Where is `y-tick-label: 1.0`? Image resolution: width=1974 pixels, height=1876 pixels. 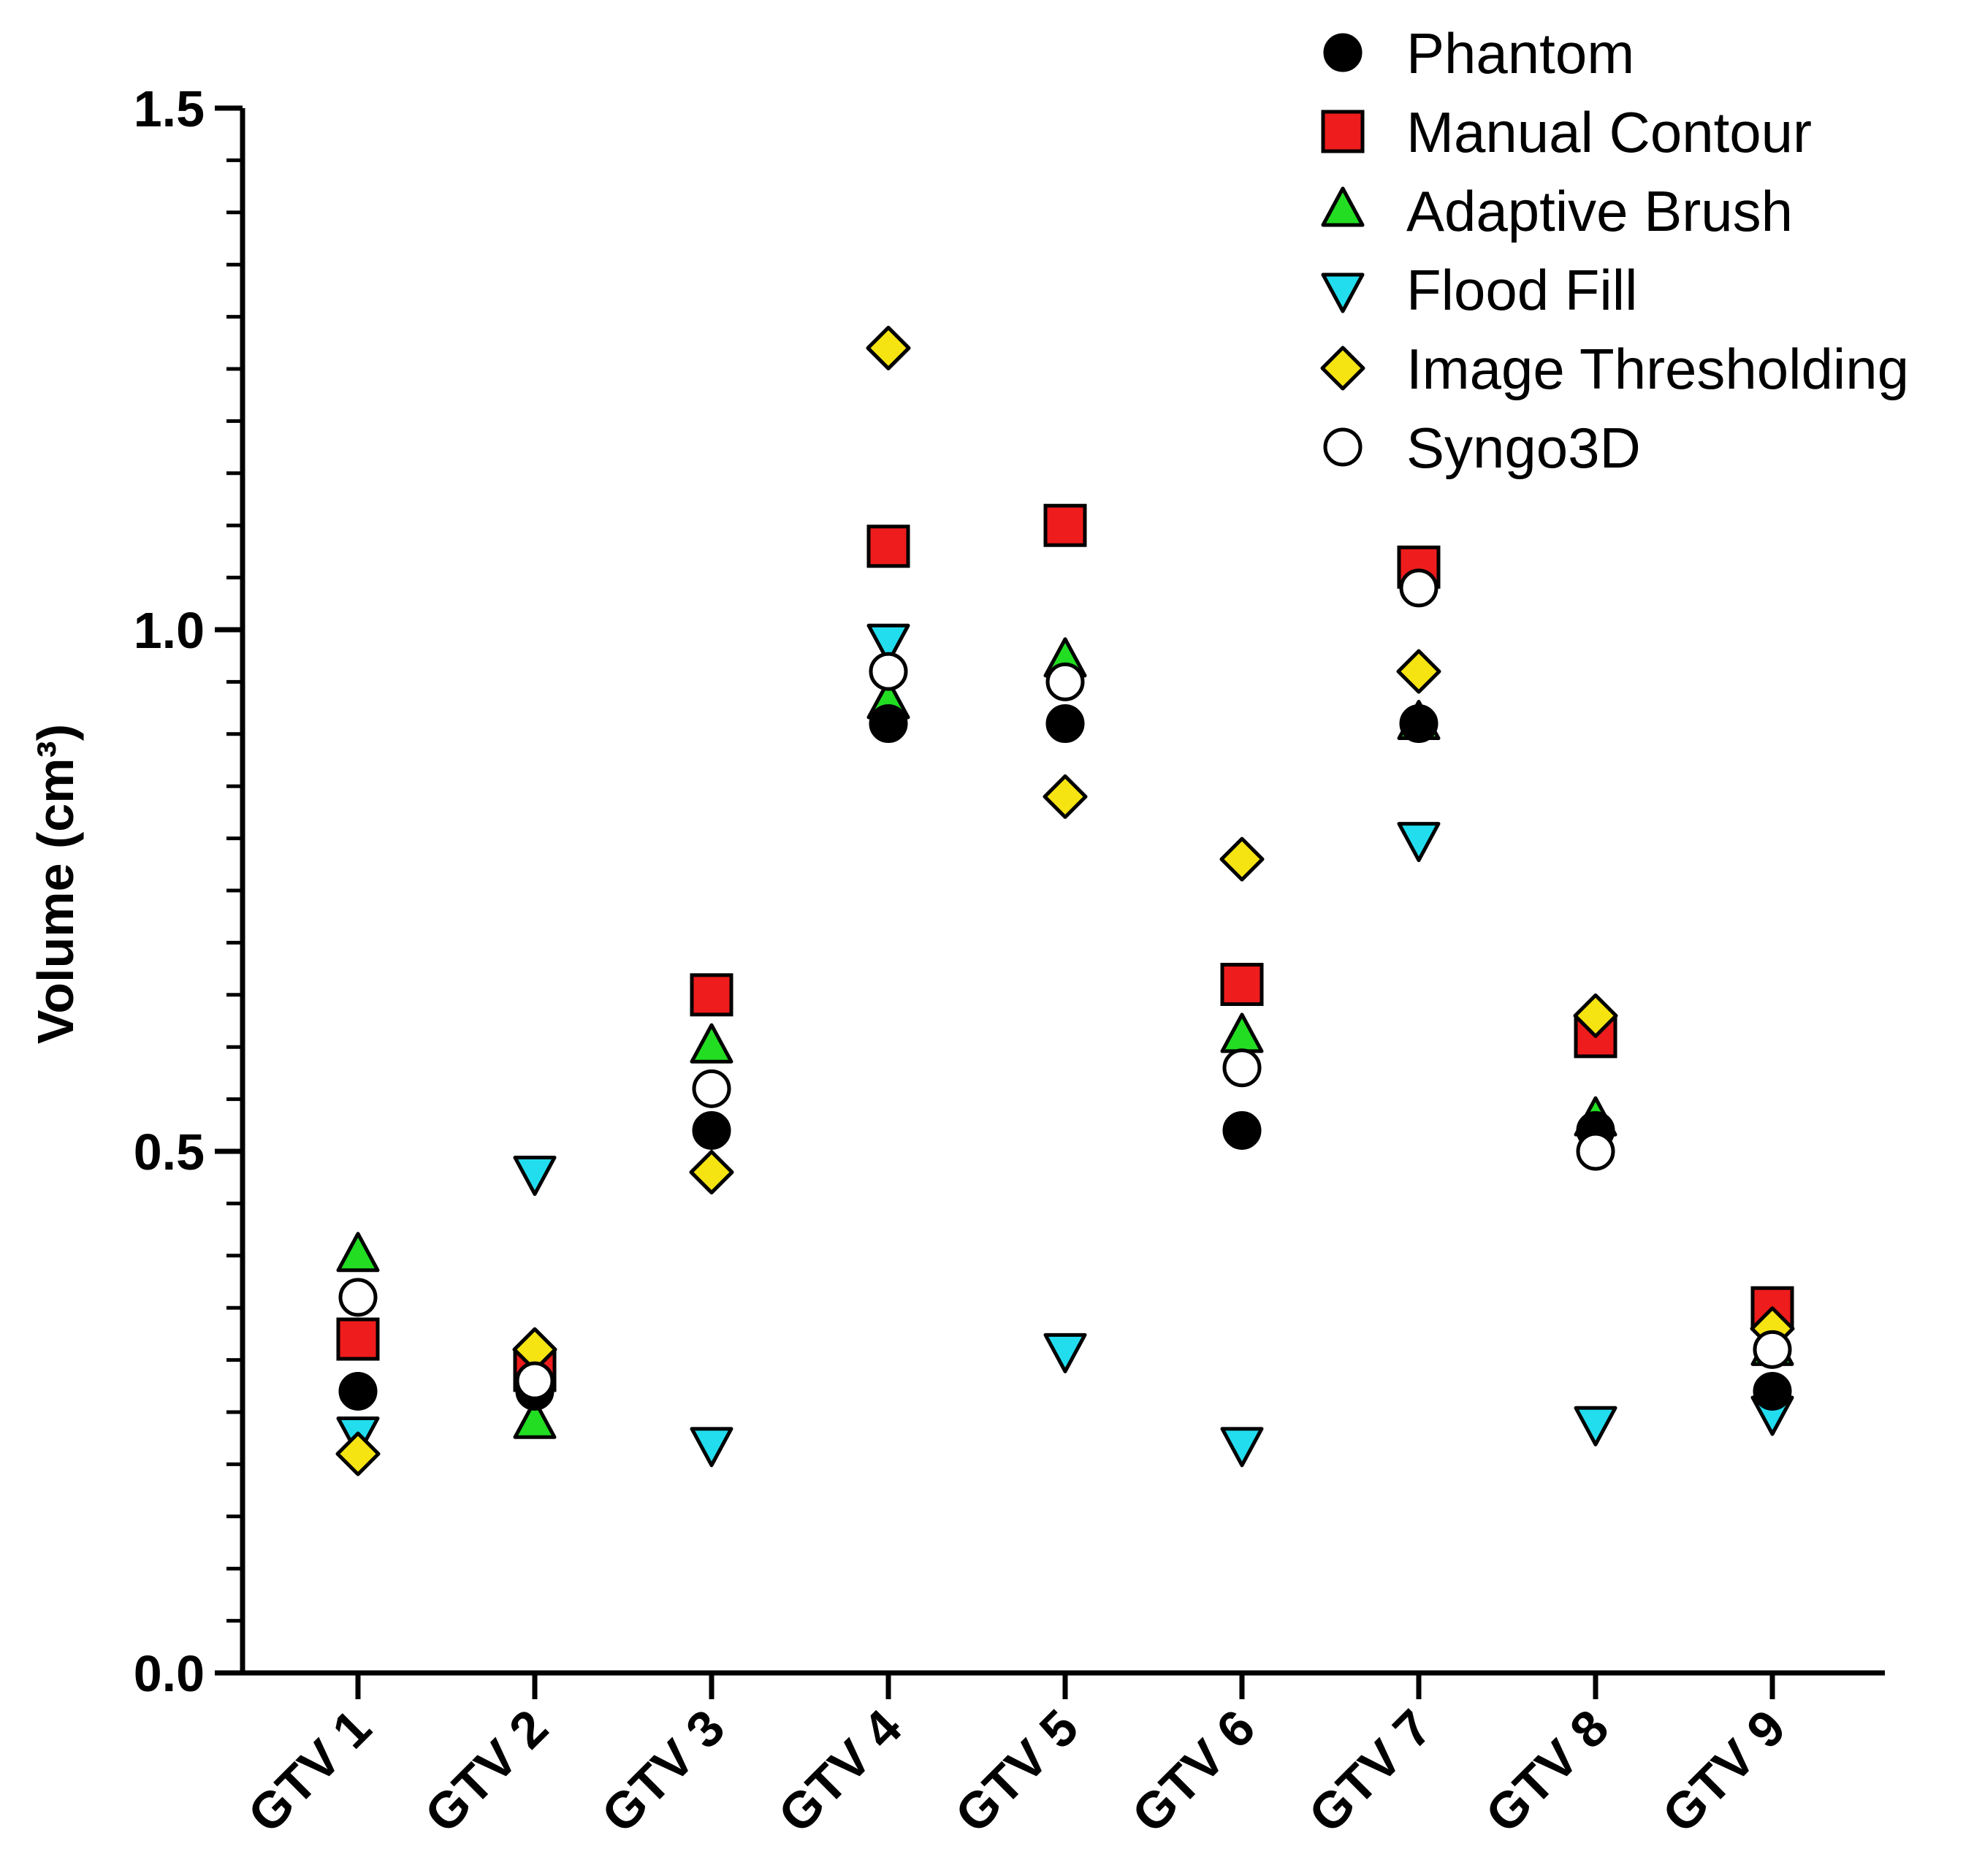 y-tick-label: 1.0 is located at coordinates (170, 630).